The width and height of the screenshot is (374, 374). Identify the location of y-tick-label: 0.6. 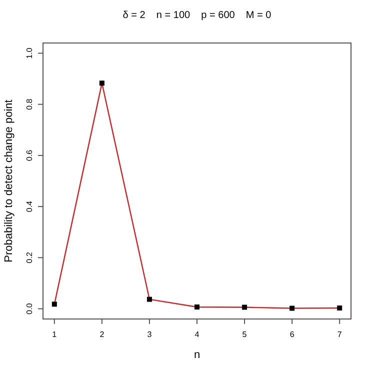
(29, 155).